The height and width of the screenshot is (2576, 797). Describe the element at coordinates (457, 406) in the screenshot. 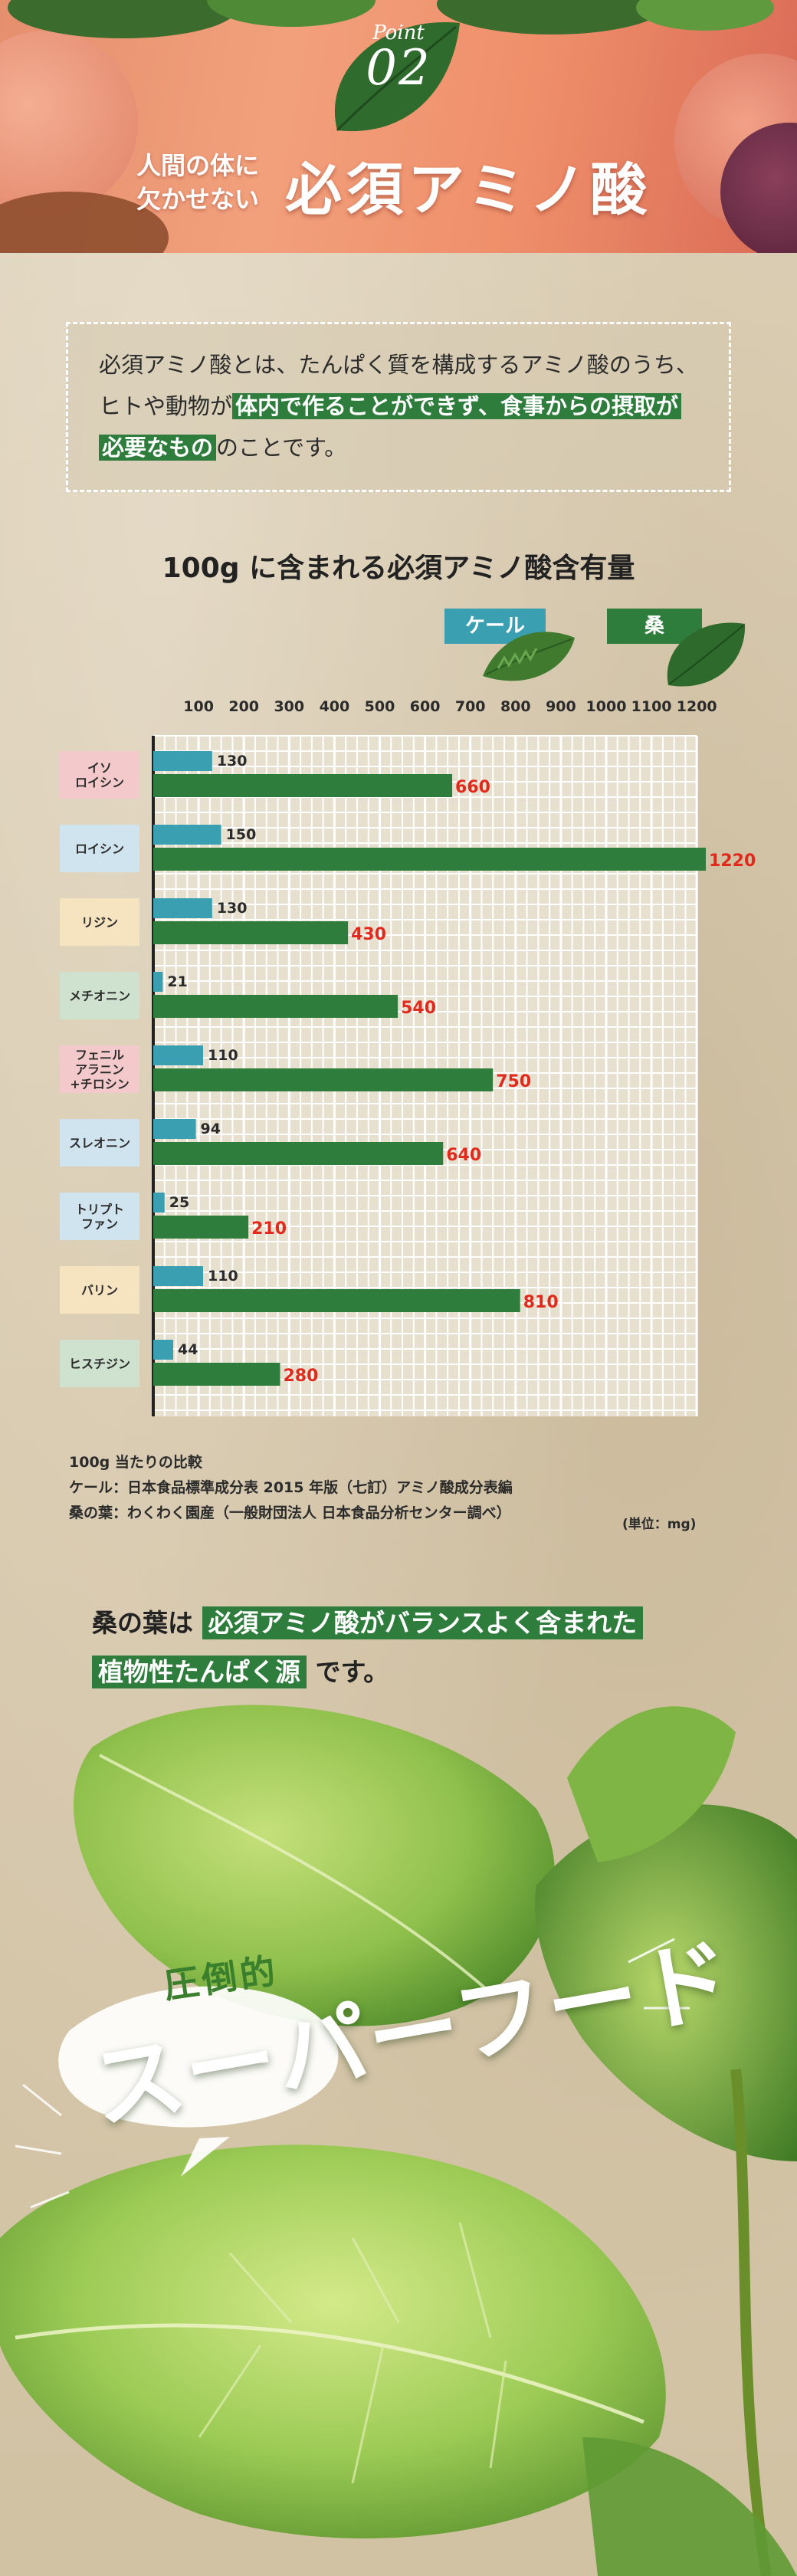

I see `intro-highlight-1: 体内で作ることができず、食事からの摂取が` at that location.